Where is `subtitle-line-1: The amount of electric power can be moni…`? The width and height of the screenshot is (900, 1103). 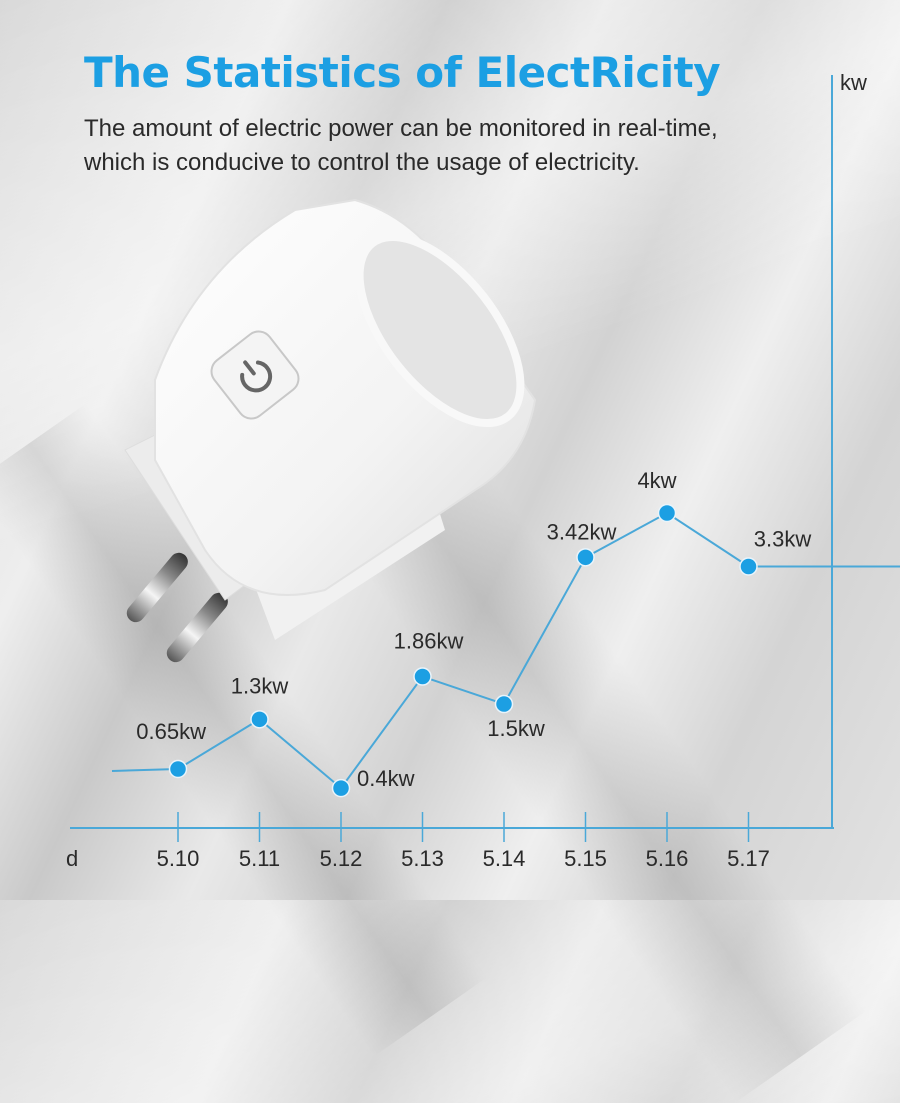
subtitle-line-1: The amount of electric power can be moni… is located at coordinates (401, 128).